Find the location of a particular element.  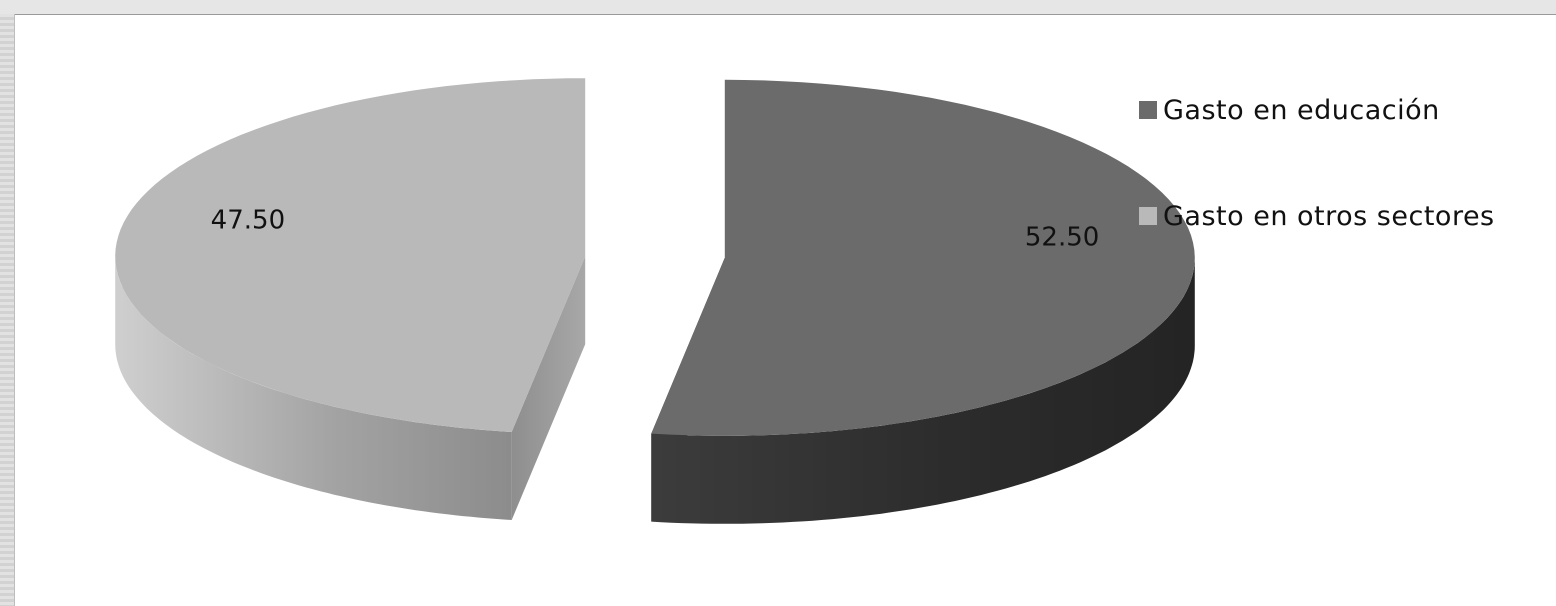

legend-item-other-sectors: Gasto en otros sectores is located at coordinates (1317, 216).